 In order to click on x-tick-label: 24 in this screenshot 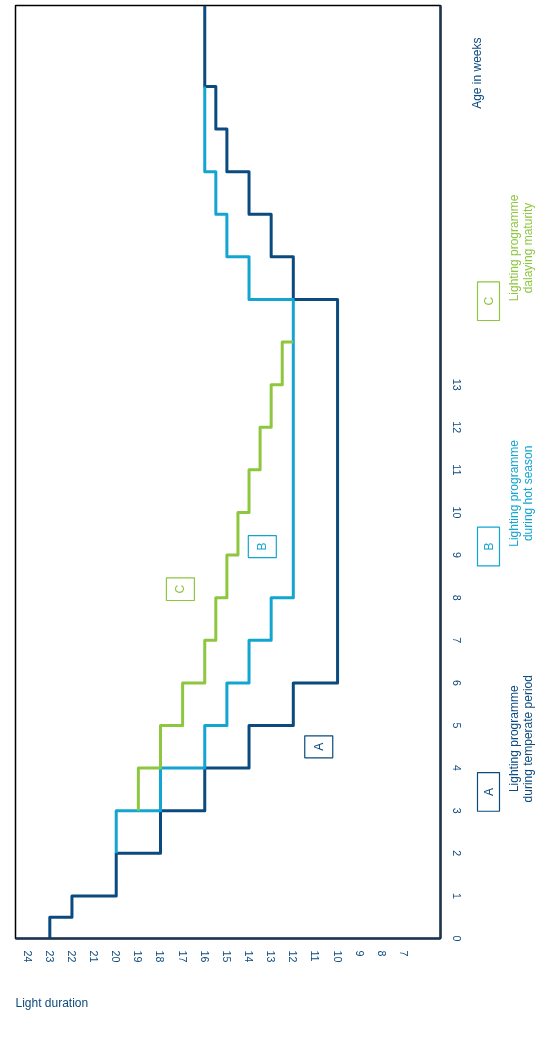, I will do `click(27, 956)`.